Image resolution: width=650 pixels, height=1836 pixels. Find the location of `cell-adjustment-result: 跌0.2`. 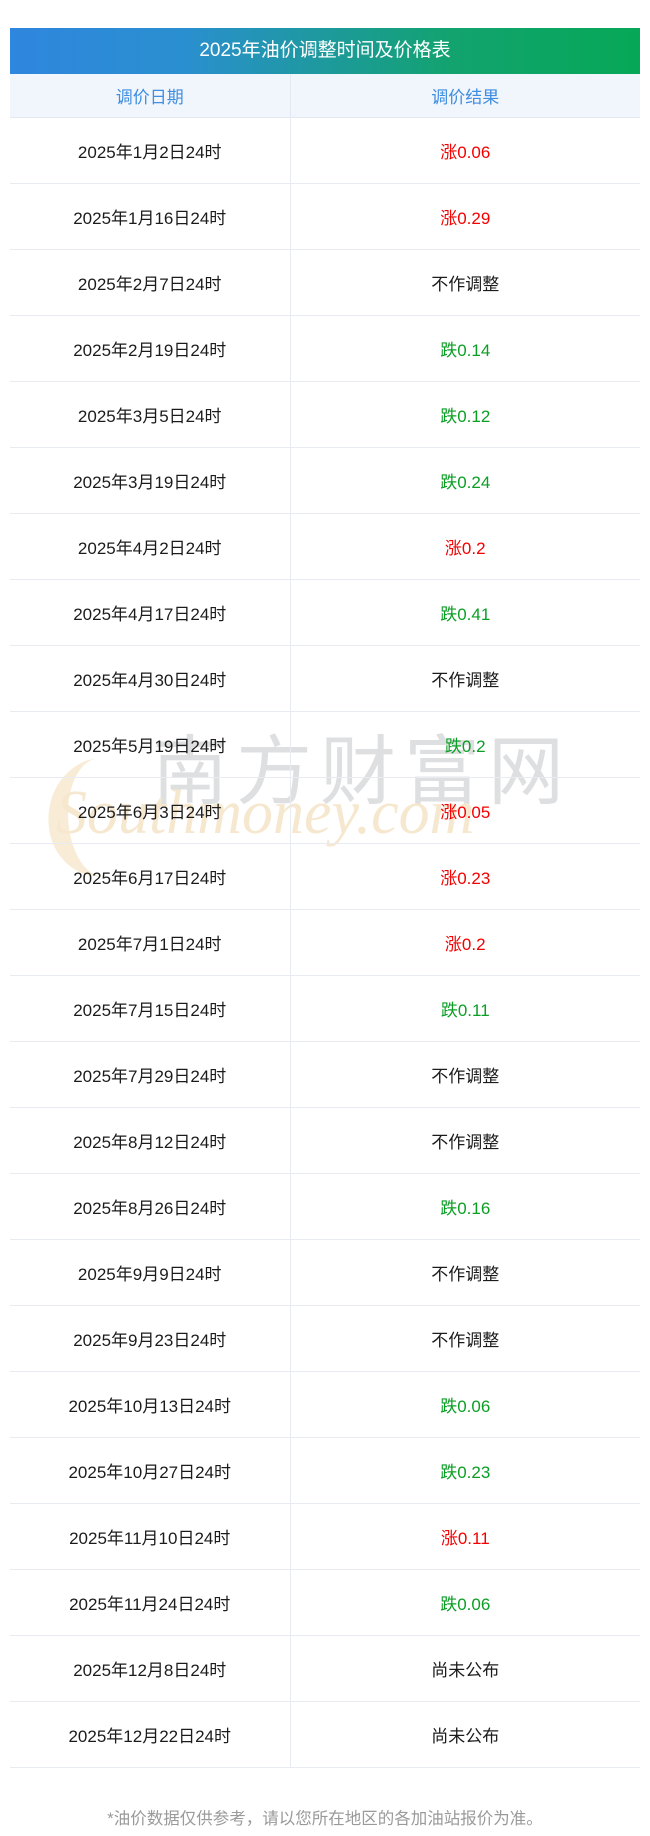

cell-adjustment-result: 跌0.2 is located at coordinates (465, 744).